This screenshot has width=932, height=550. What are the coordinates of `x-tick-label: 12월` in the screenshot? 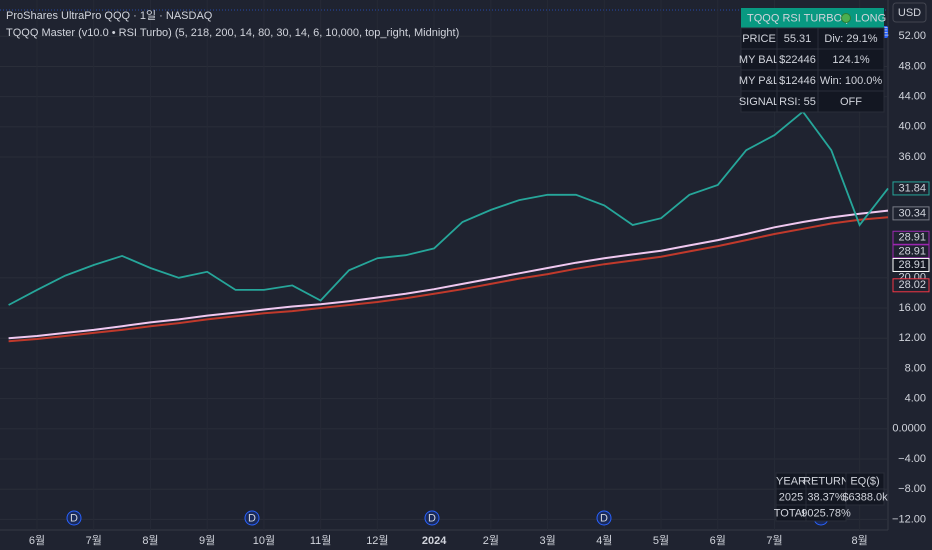 It's located at (377, 540).